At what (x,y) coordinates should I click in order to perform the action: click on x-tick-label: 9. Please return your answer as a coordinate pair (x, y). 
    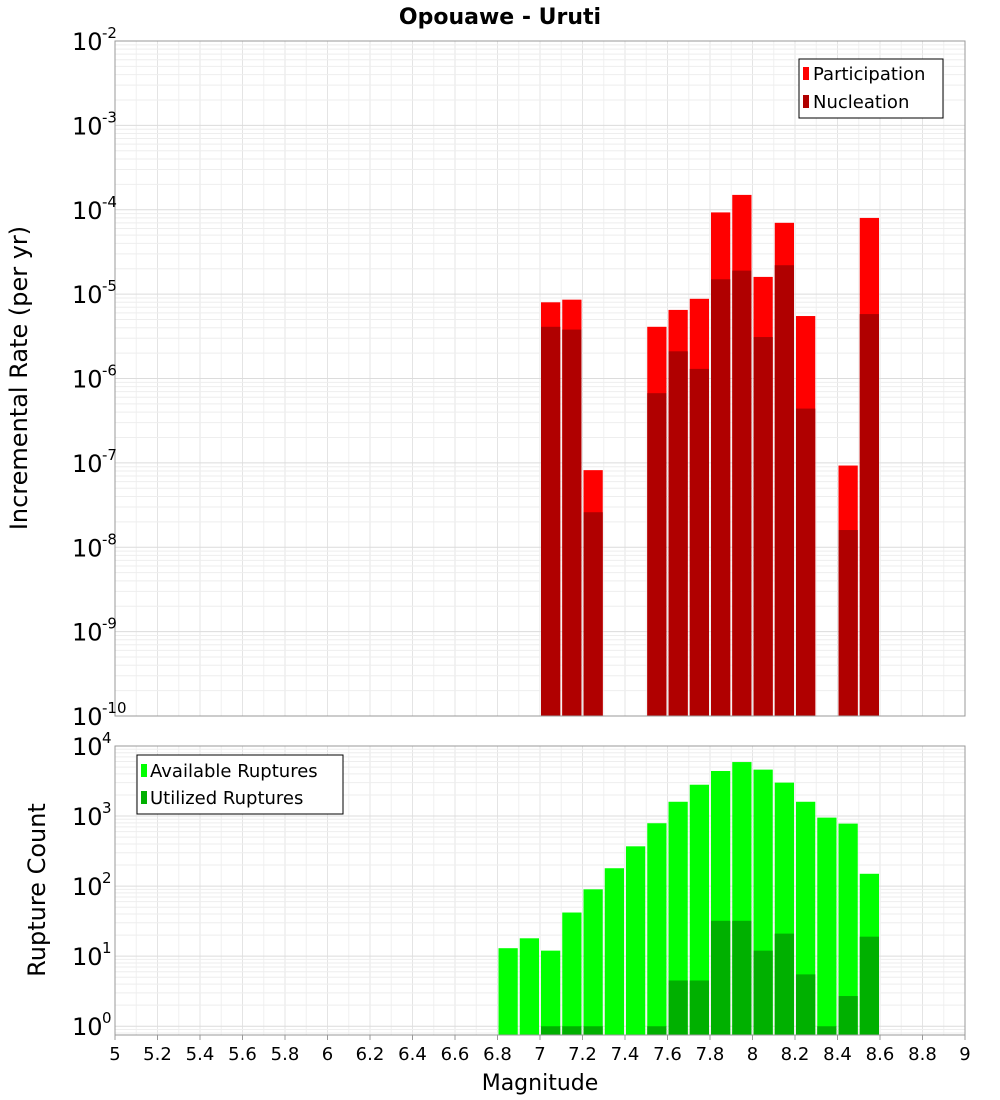
    Looking at the image, I should click on (964, 1054).